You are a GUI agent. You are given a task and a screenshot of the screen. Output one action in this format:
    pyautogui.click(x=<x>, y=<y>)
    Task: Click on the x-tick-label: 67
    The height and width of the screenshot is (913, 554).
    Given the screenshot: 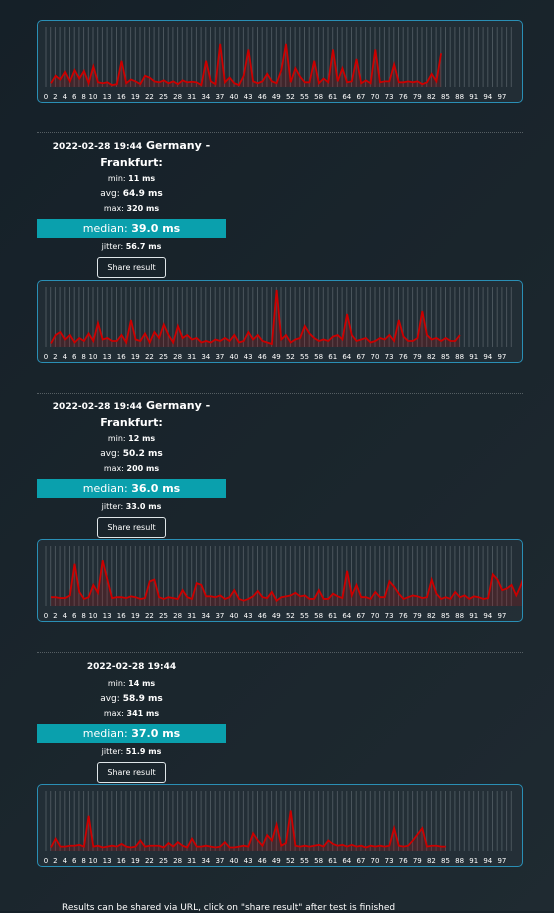 What is the action you would take?
    pyautogui.click(x=360, y=861)
    